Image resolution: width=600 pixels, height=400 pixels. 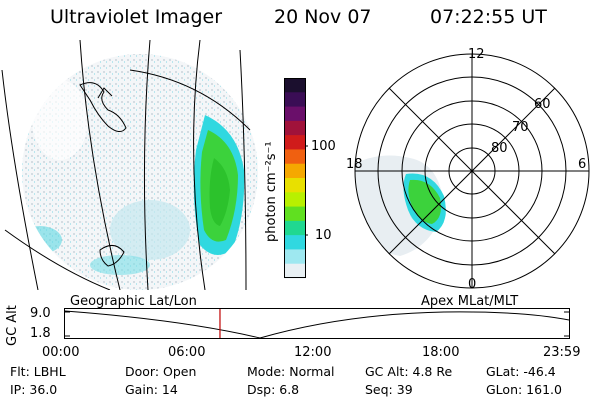 What do you see at coordinates (582, 164) in the screenshot?
I see `mlt-label-6: 6` at bounding box center [582, 164].